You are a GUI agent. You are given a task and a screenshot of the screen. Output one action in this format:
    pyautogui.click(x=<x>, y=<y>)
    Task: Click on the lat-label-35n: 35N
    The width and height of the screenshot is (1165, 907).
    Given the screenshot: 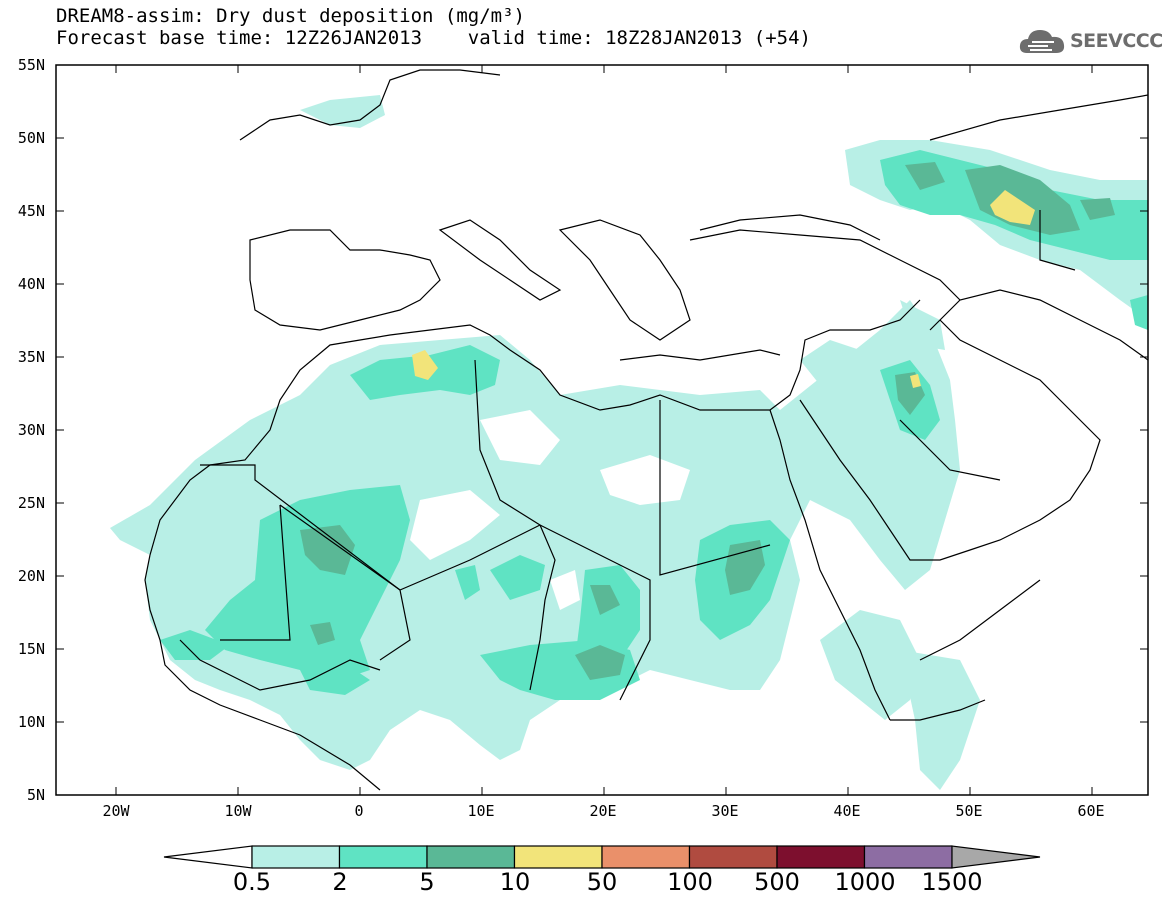 What is the action you would take?
    pyautogui.click(x=31, y=357)
    